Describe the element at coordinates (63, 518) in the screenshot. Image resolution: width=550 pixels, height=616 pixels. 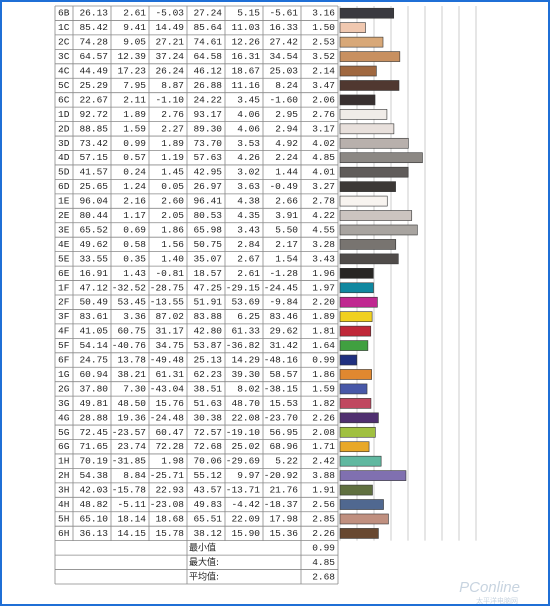
I see `patch-id: 5H` at that location.